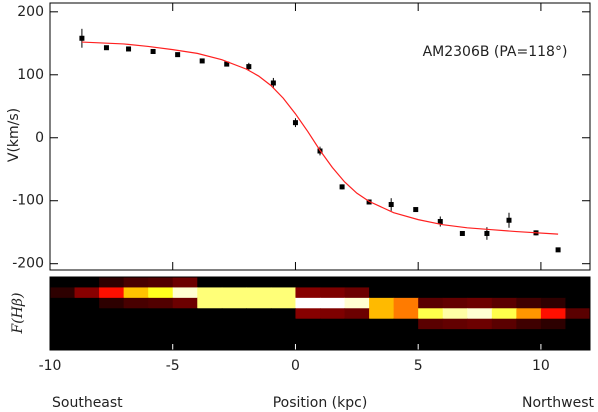  I want to click on y-tick-label: -100, so click(28, 201).